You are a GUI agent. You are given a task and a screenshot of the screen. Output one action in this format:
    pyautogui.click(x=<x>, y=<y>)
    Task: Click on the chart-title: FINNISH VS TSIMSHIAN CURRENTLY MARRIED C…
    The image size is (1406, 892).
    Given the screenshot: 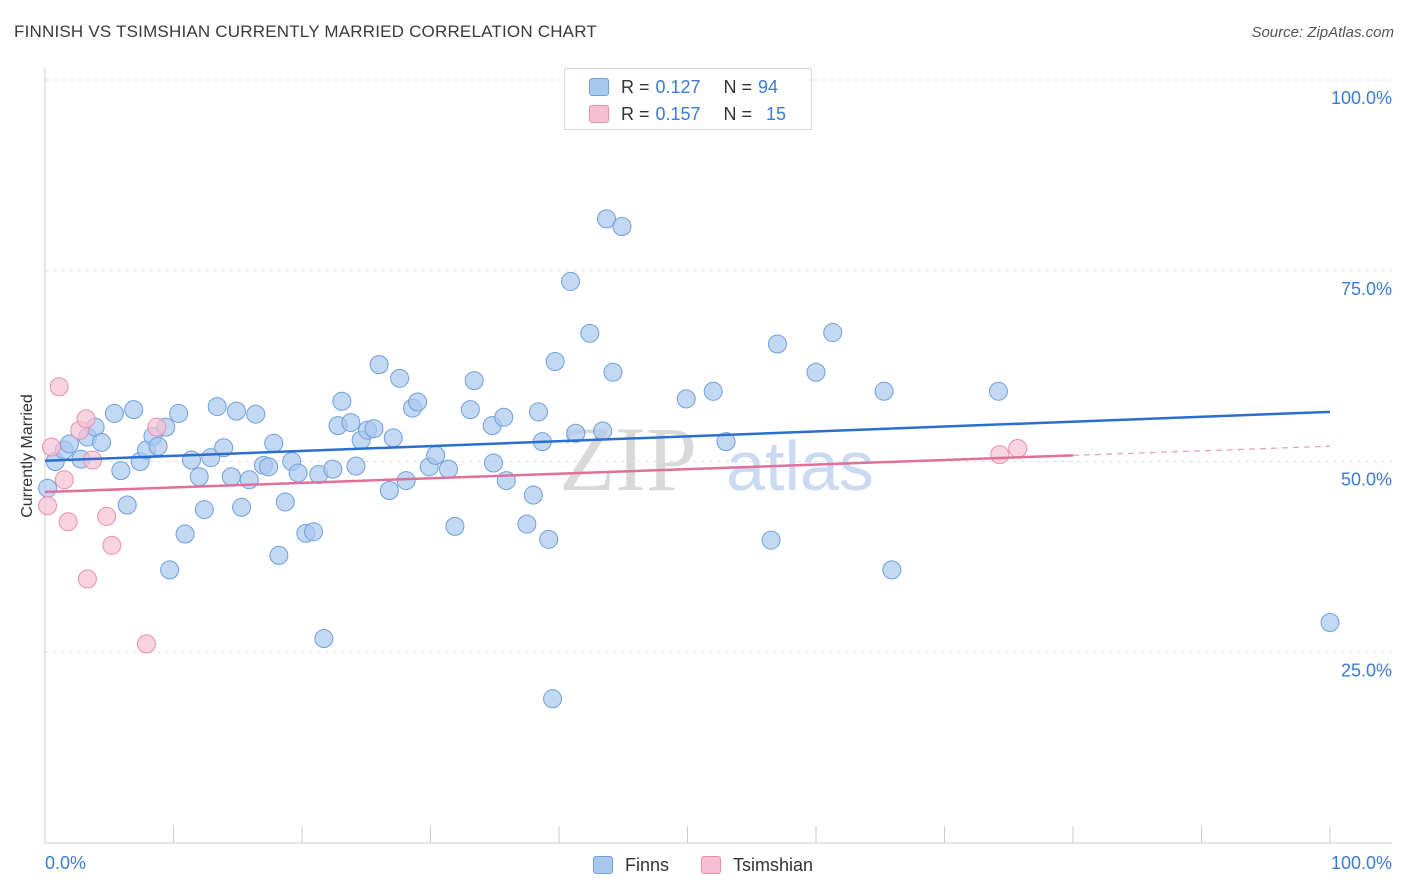 What is the action you would take?
    pyautogui.click(x=305, y=31)
    